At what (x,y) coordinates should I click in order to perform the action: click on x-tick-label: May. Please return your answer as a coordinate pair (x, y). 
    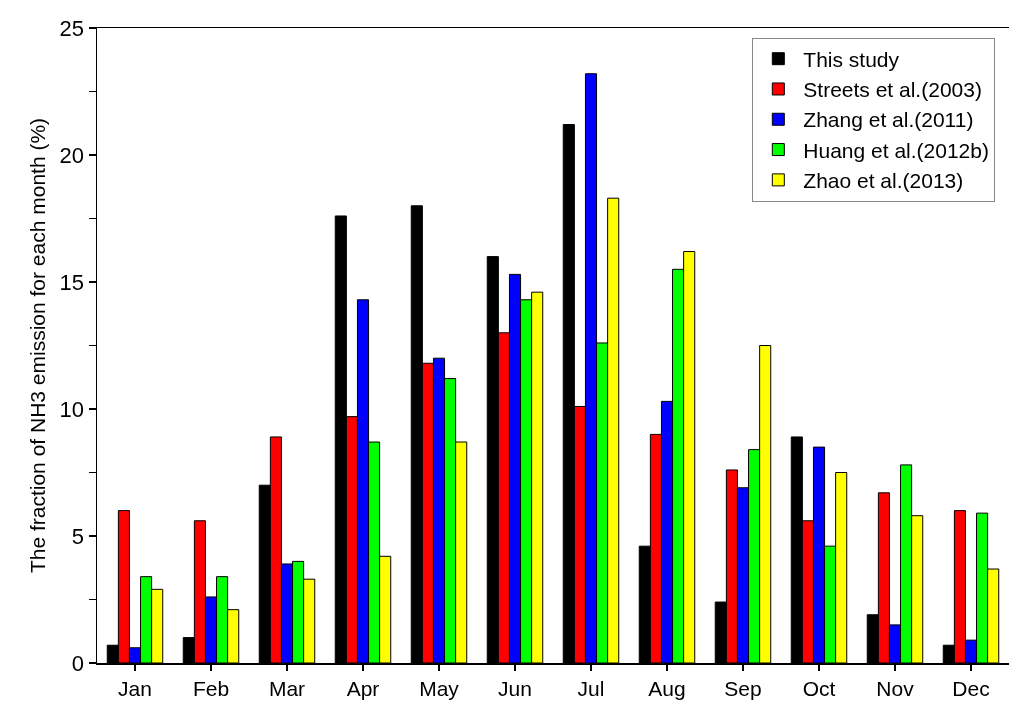
    Looking at the image, I should click on (439, 688).